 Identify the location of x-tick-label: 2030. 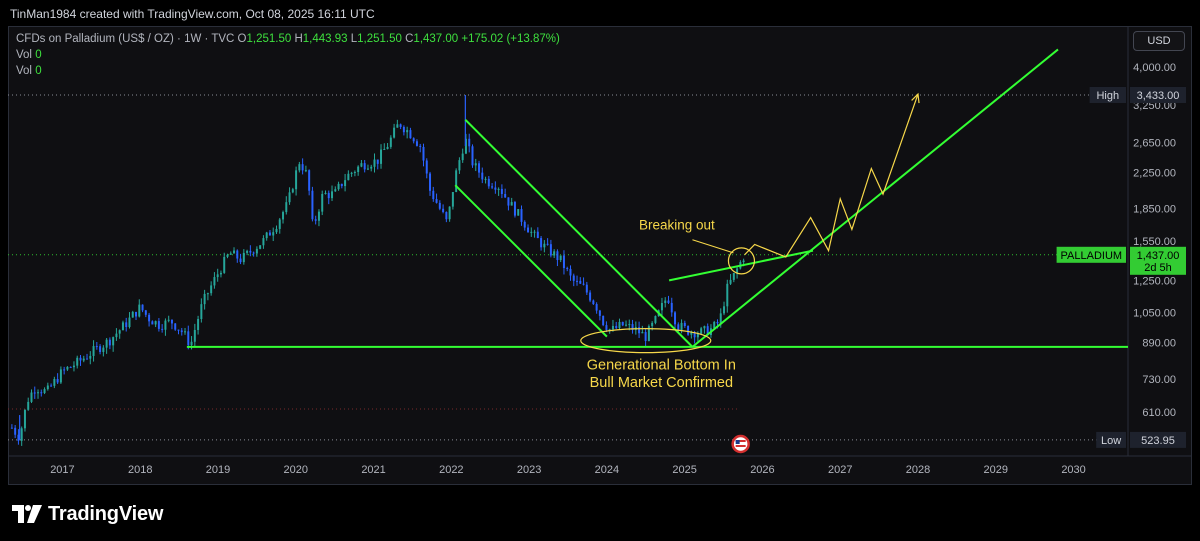
(1073, 470).